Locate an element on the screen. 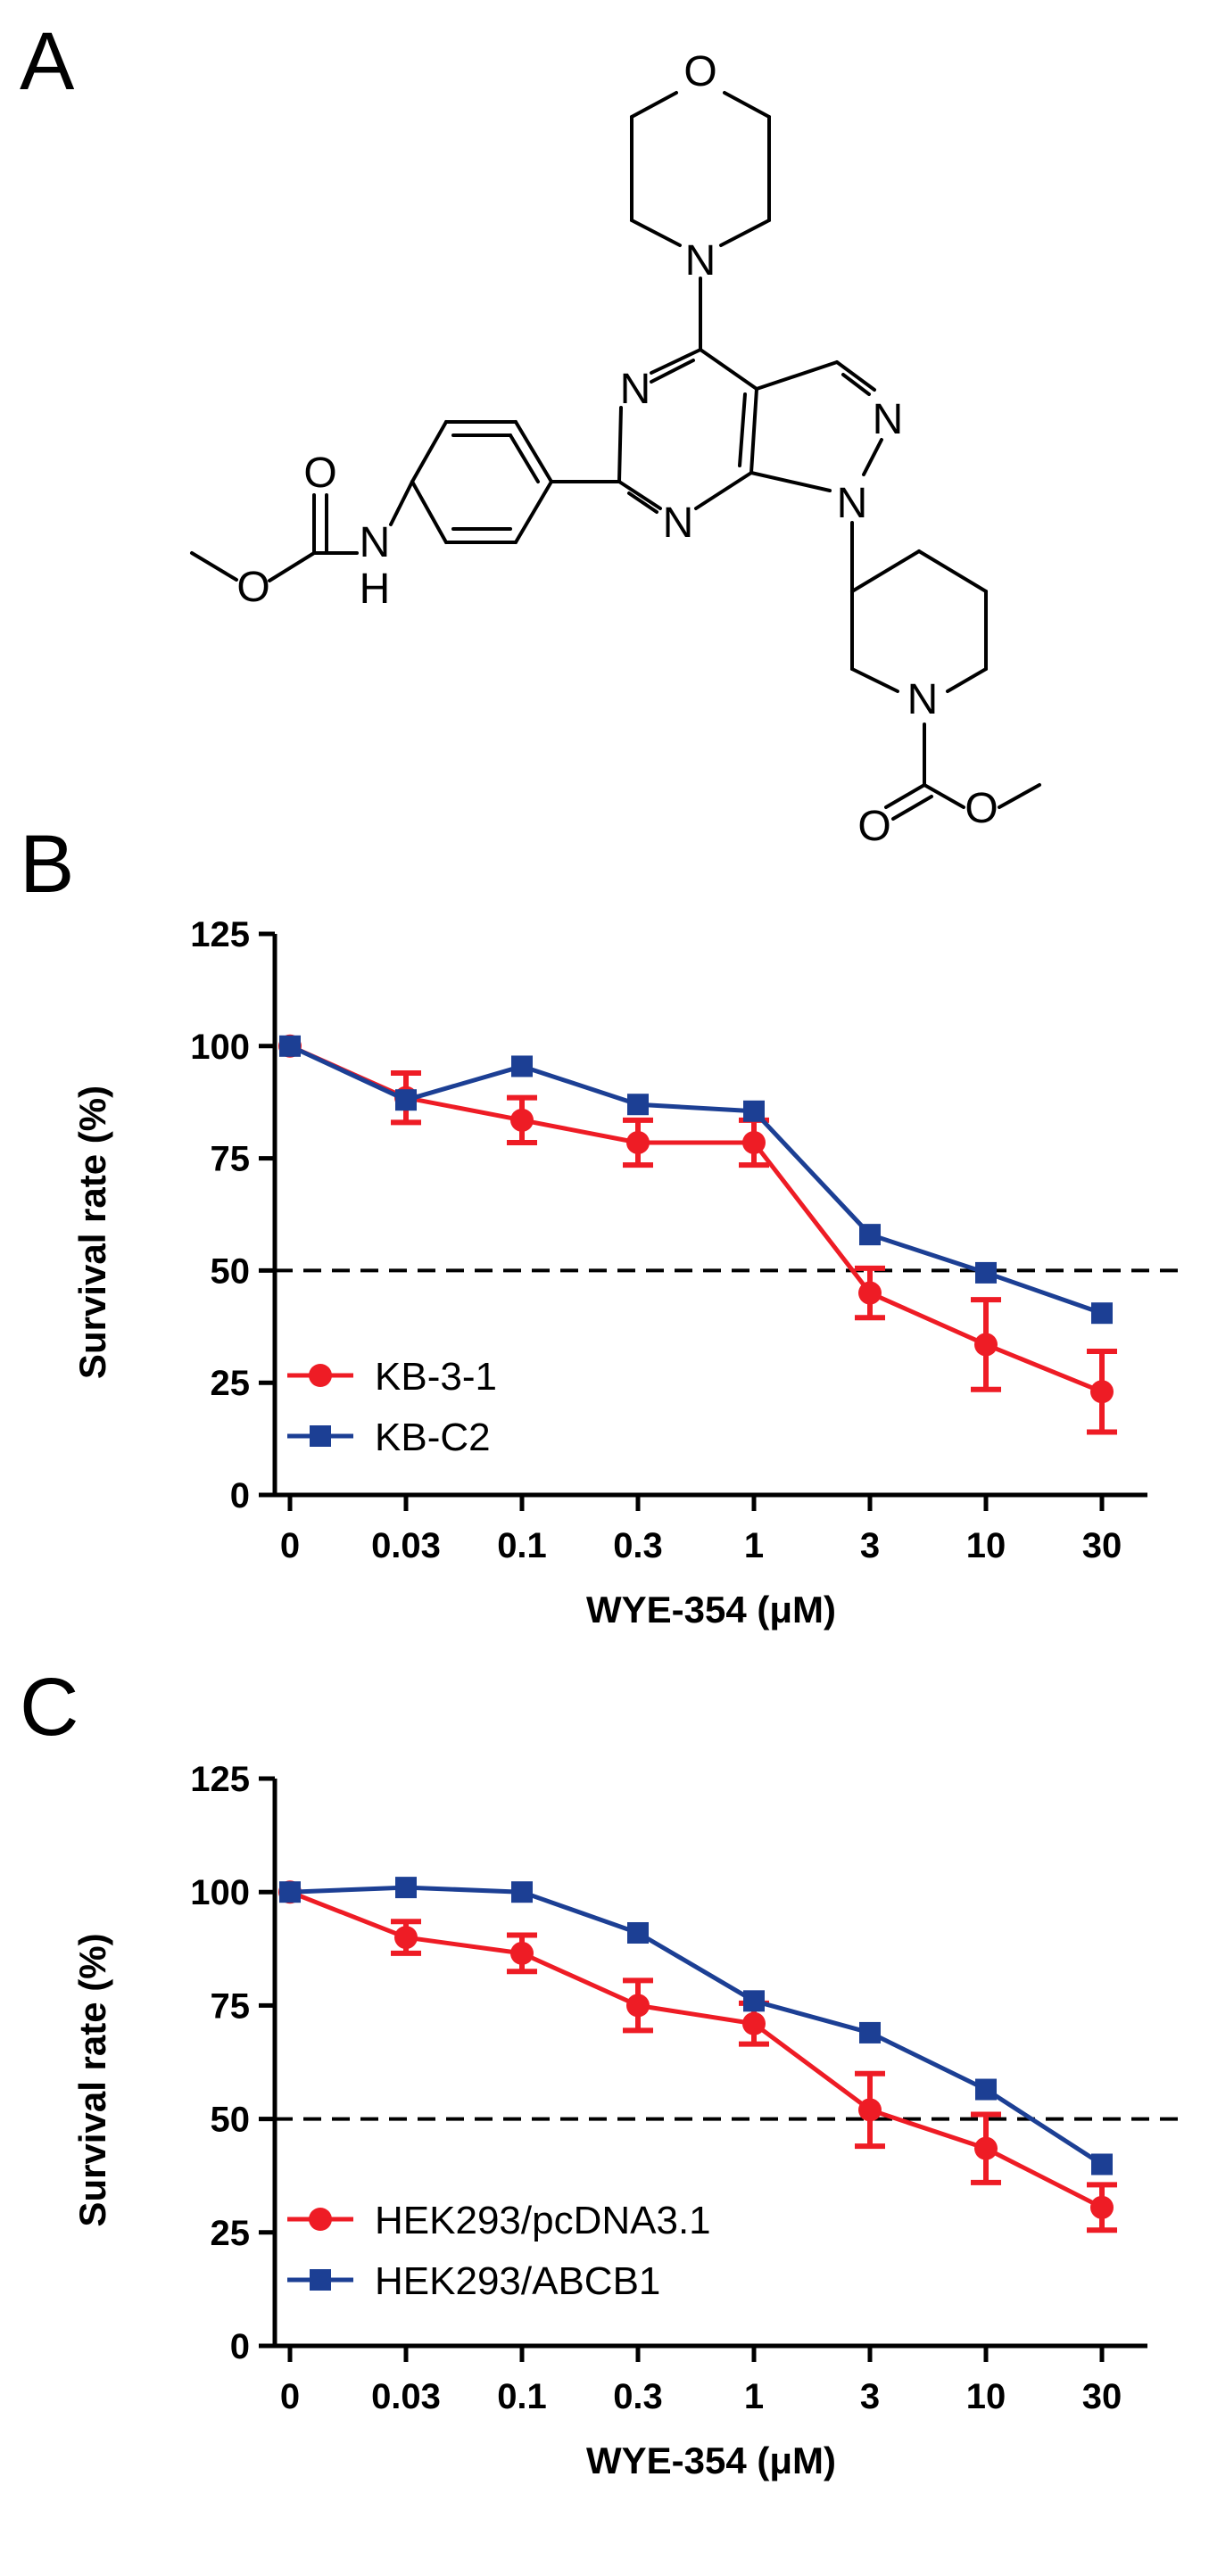  panel-label-b: B is located at coordinates (47, 865).